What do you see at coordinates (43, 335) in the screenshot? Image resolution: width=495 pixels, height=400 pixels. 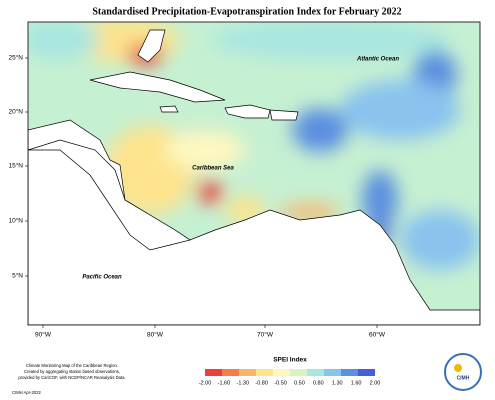 I see `x-tick-label: 90°W` at bounding box center [43, 335].